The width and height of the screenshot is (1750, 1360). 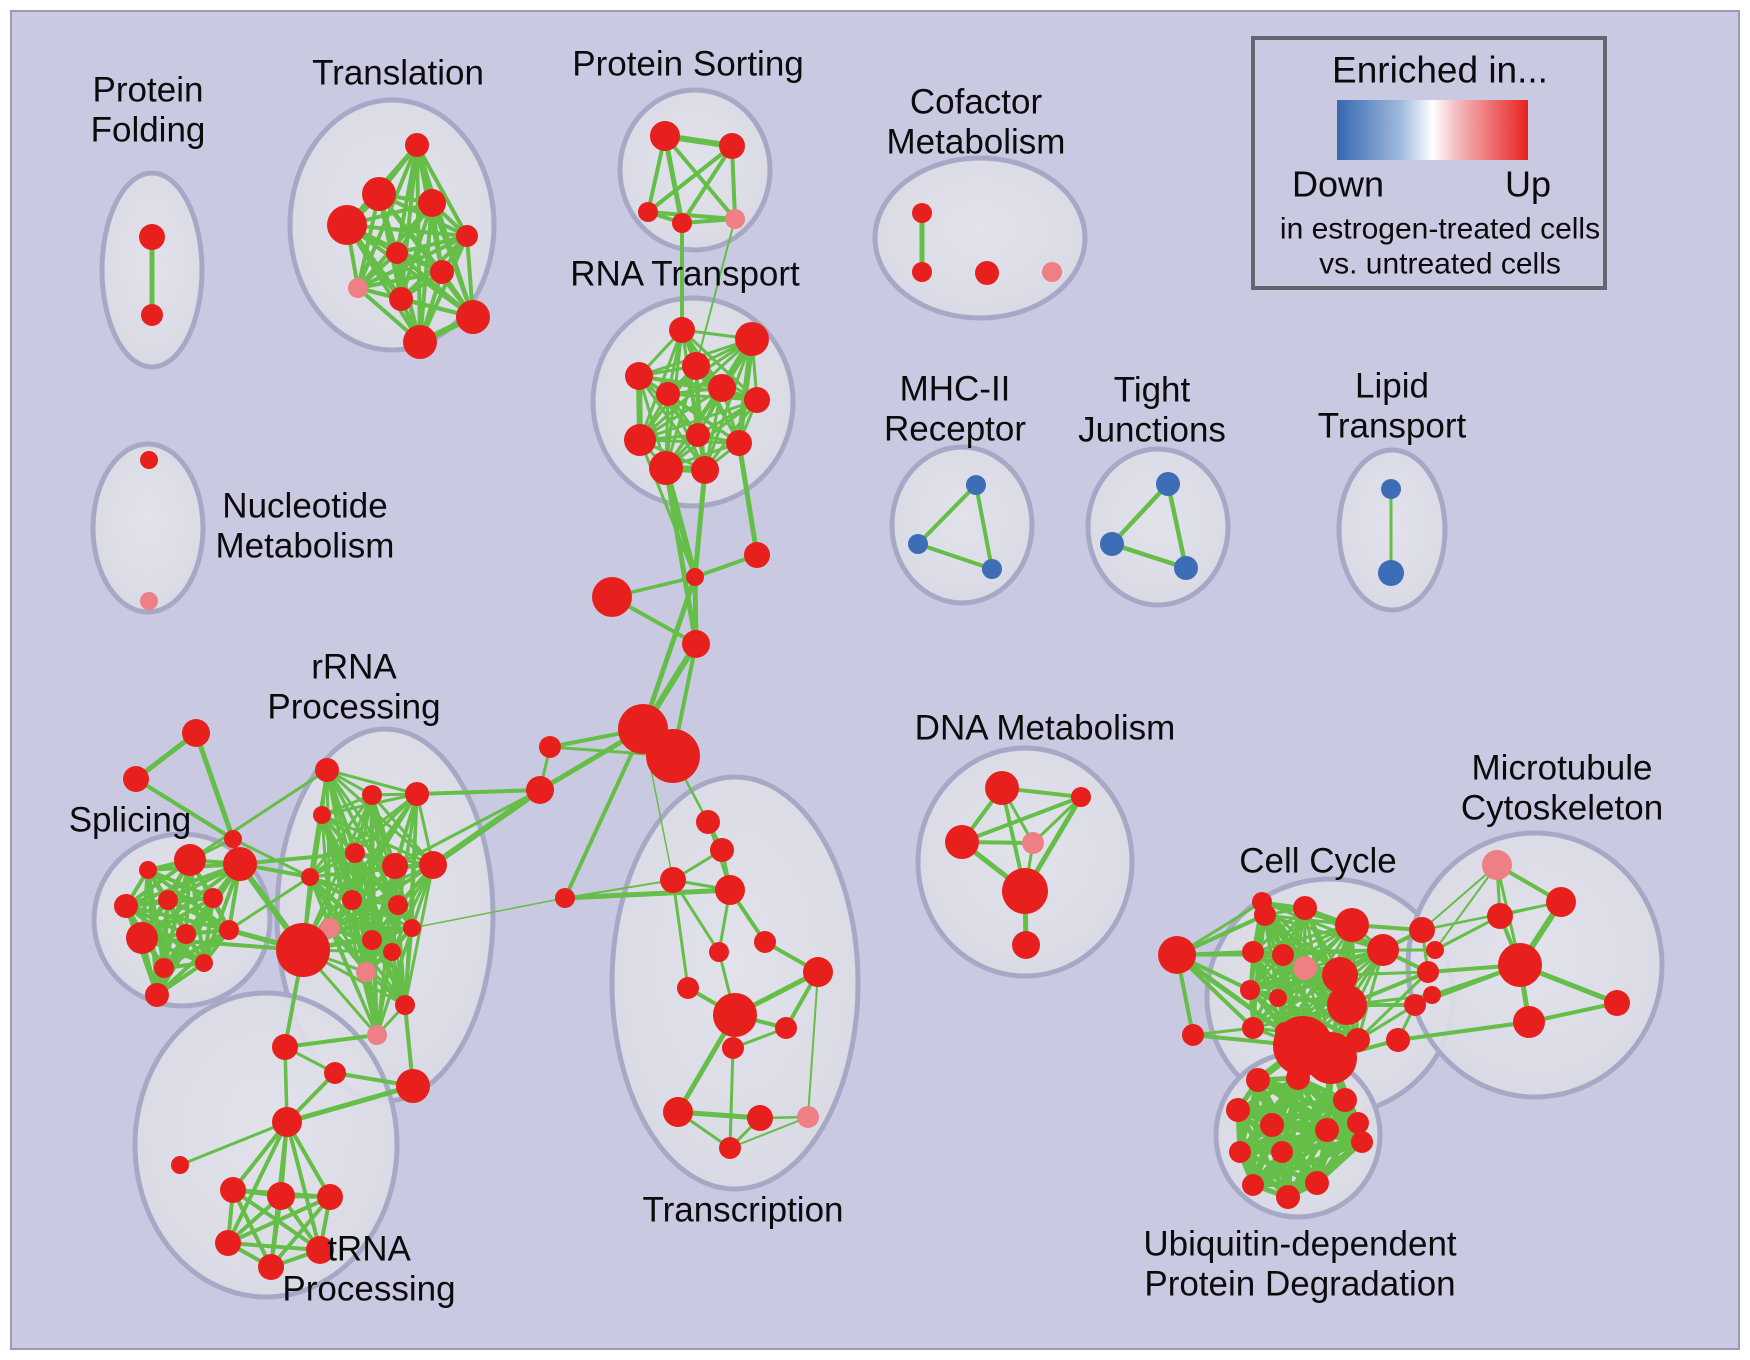 I want to click on cluster-ellipse-mhc-ii-receptor, so click(x=962, y=525).